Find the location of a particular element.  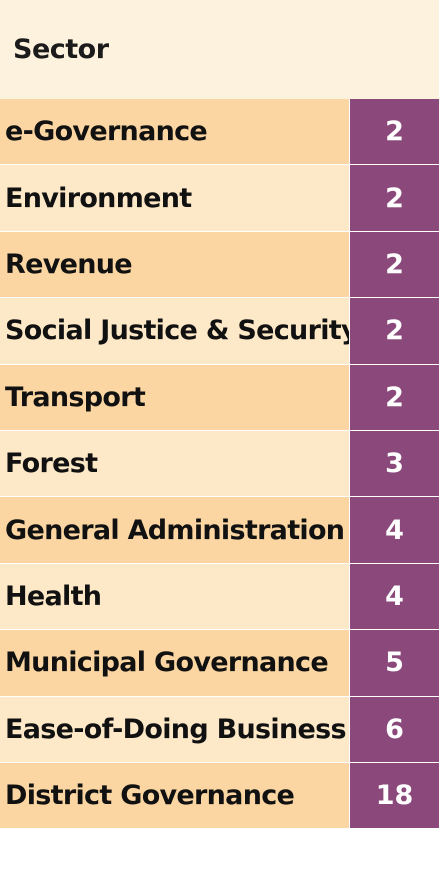

table-row: Revenue 2 is located at coordinates (219, 265).